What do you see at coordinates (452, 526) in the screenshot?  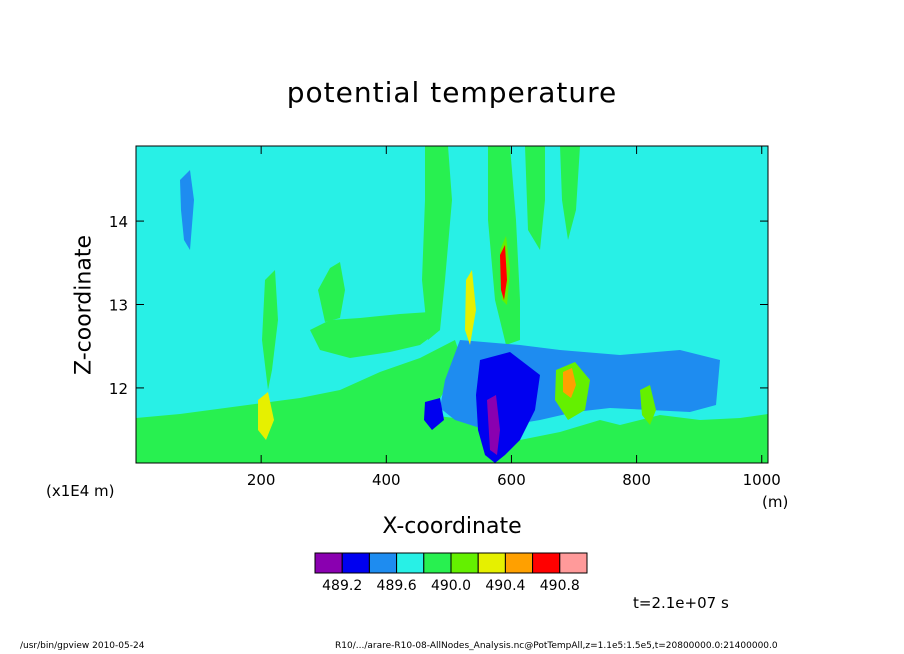 I see `x-axis-label: X-coordinate` at bounding box center [452, 526].